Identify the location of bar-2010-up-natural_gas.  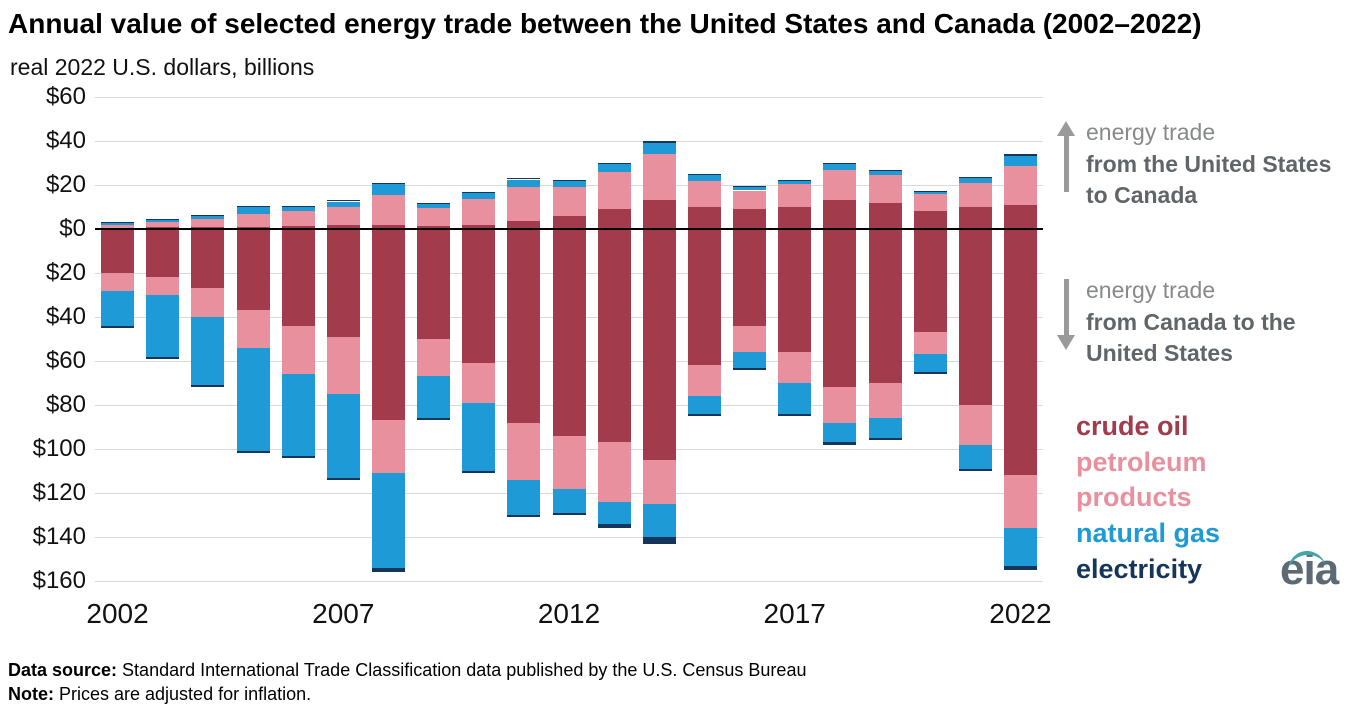
(479, 196).